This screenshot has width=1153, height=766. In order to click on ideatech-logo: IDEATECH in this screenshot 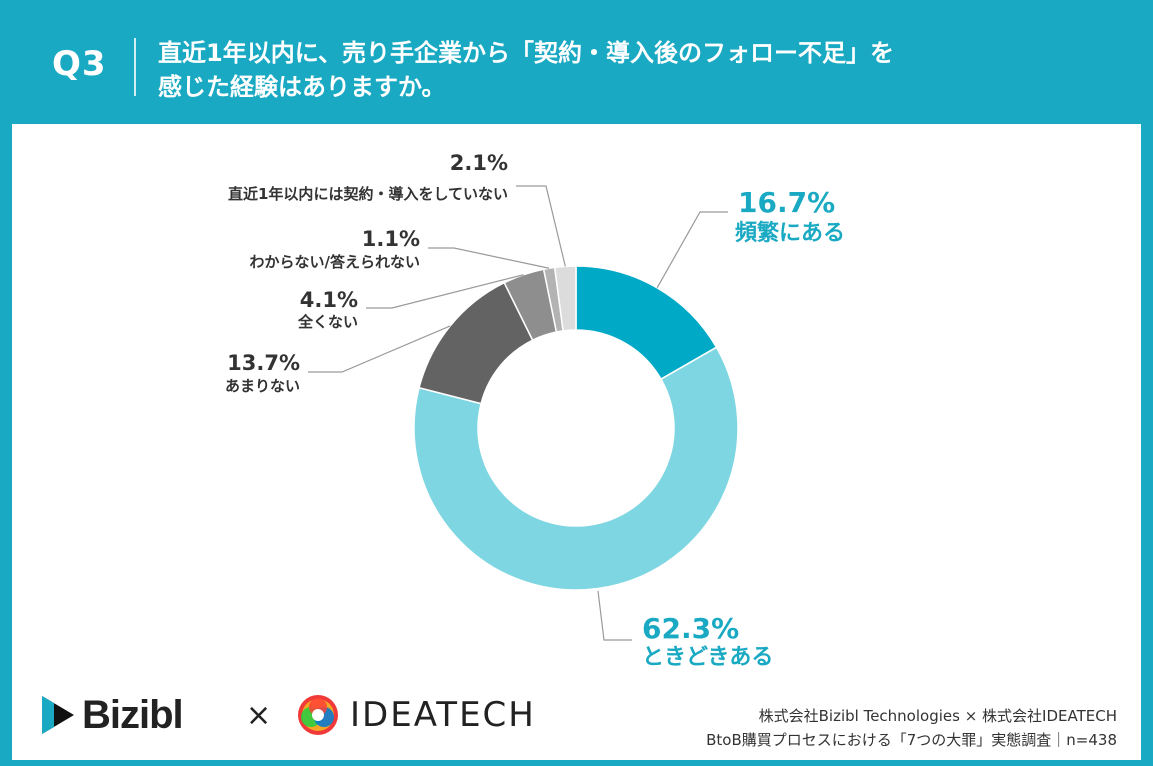, I will do `click(416, 715)`.